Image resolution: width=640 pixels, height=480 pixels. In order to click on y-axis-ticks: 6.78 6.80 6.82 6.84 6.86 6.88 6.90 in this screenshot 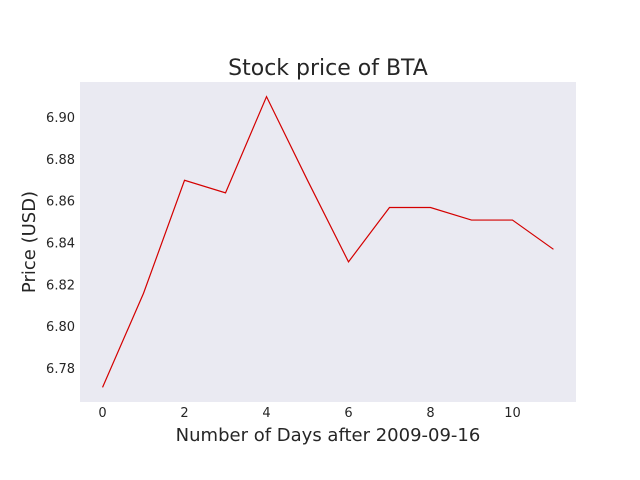, I will do `click(60, 244)`.